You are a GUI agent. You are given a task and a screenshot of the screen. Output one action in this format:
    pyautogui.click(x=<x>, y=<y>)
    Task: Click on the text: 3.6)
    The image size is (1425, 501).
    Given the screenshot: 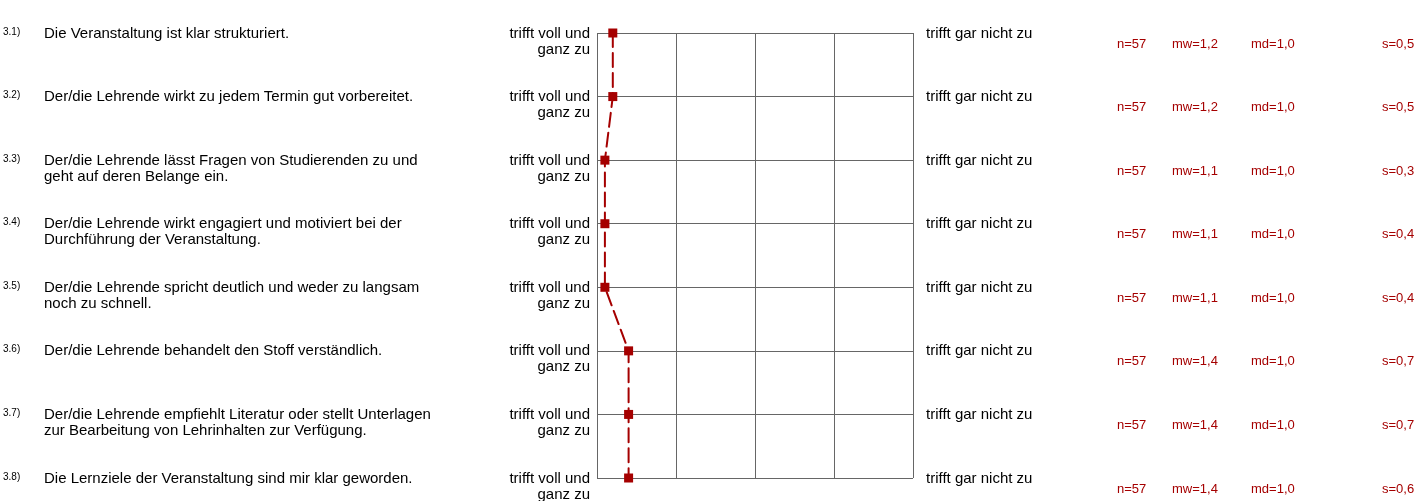 What is the action you would take?
    pyautogui.click(x=12, y=349)
    